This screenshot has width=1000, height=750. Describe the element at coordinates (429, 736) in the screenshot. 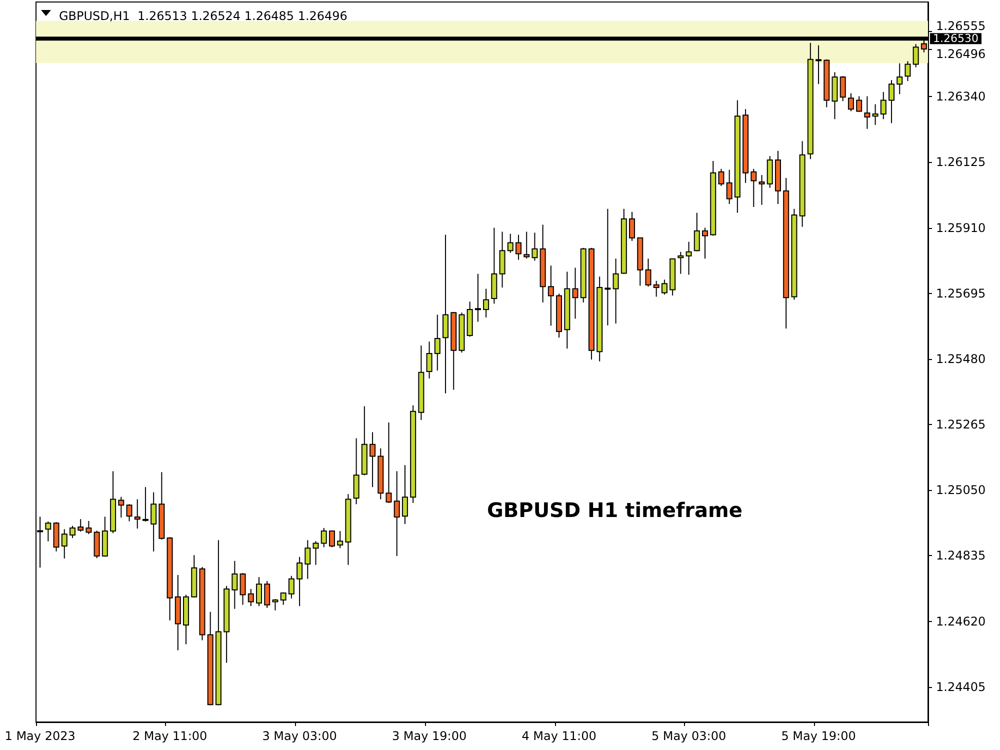

I see `x-tick-label: 3 May 19:00` at that location.